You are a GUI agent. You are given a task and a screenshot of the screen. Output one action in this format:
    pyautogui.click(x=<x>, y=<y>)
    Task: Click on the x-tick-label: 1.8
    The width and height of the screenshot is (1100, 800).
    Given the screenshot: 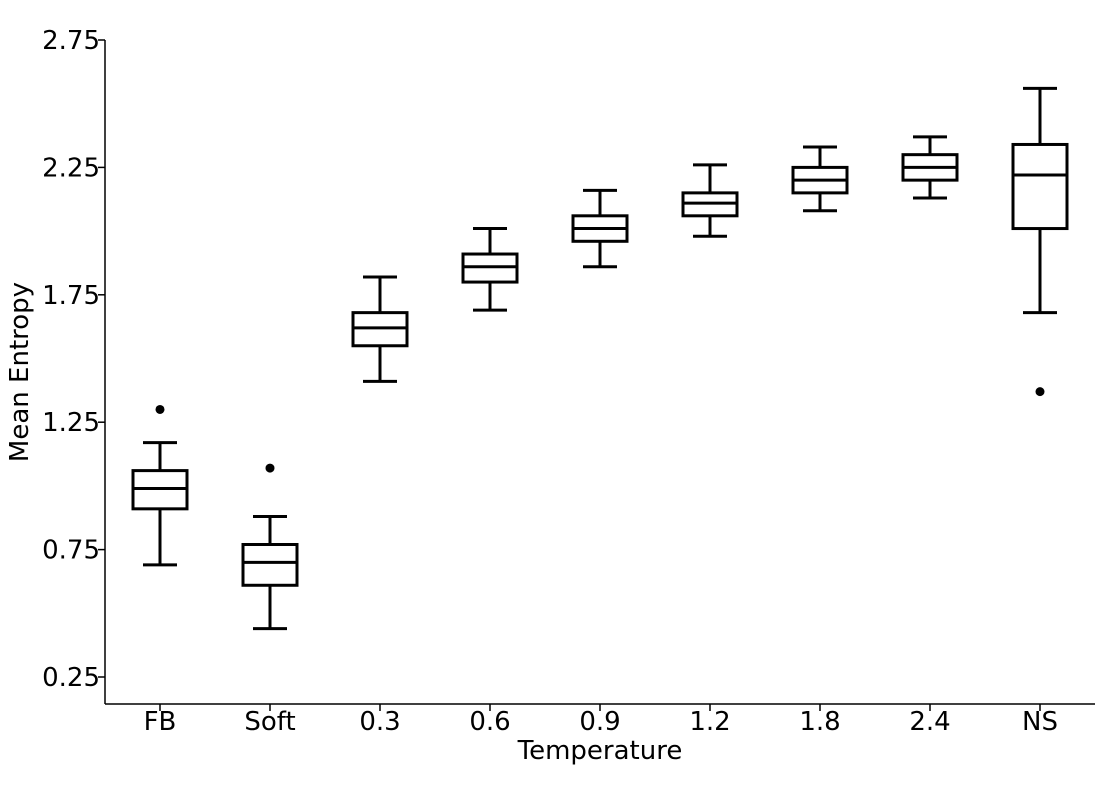 What is the action you would take?
    pyautogui.click(x=819, y=722)
    